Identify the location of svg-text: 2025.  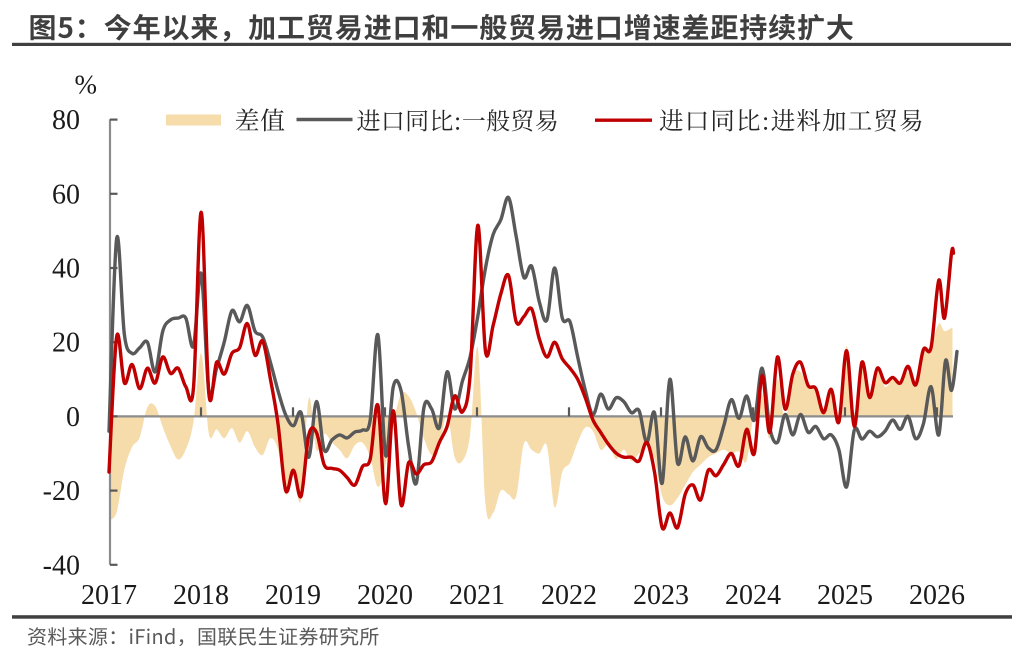
(845, 595).